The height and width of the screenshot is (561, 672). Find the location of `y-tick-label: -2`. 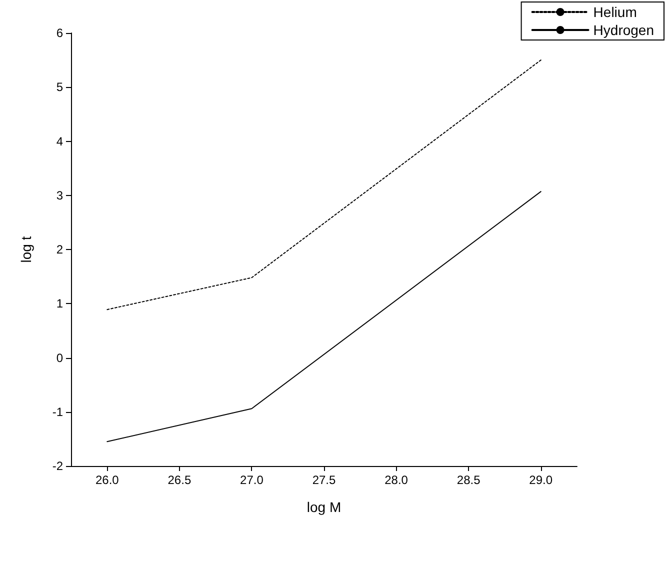

y-tick-label: -2 is located at coordinates (58, 466).